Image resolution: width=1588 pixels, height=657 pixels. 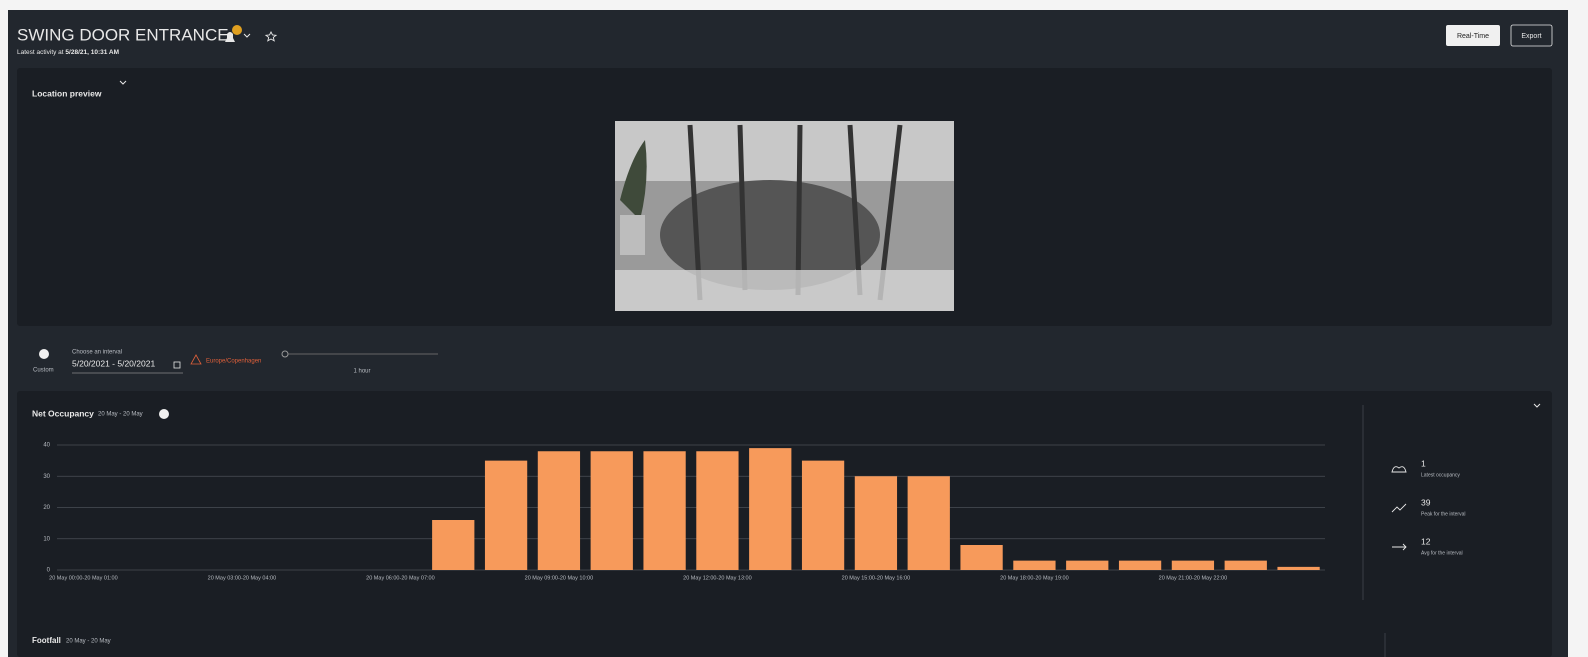 What do you see at coordinates (49, 571) in the screenshot?
I see `y-tick-label: 0` at bounding box center [49, 571].